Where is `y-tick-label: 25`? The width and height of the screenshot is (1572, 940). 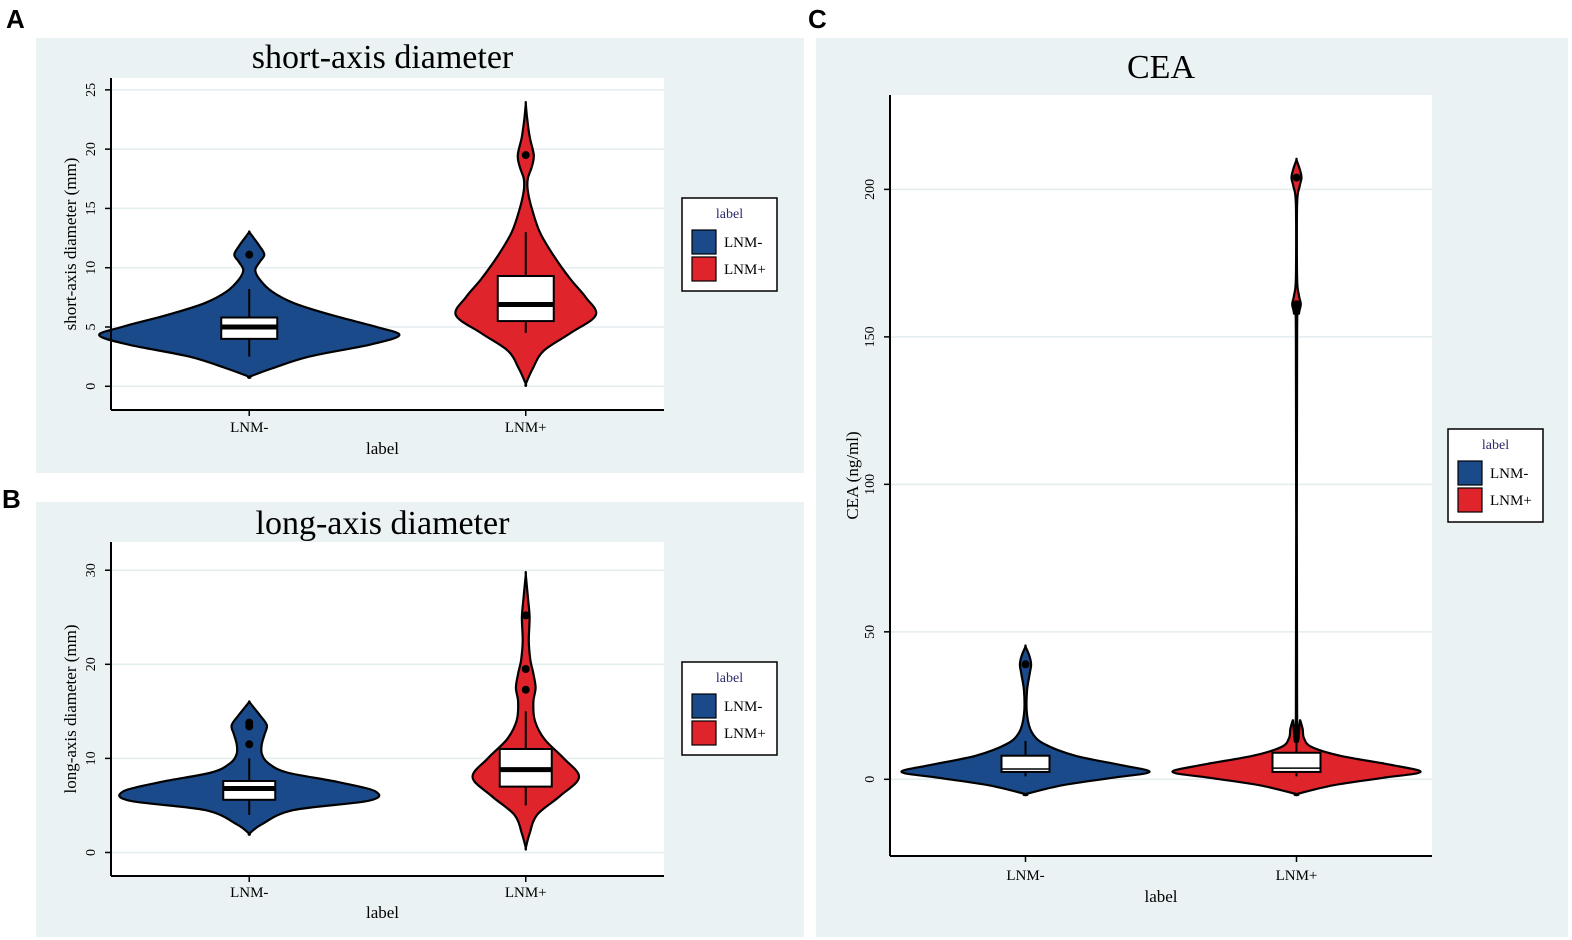
y-tick-label: 25 is located at coordinates (91, 90).